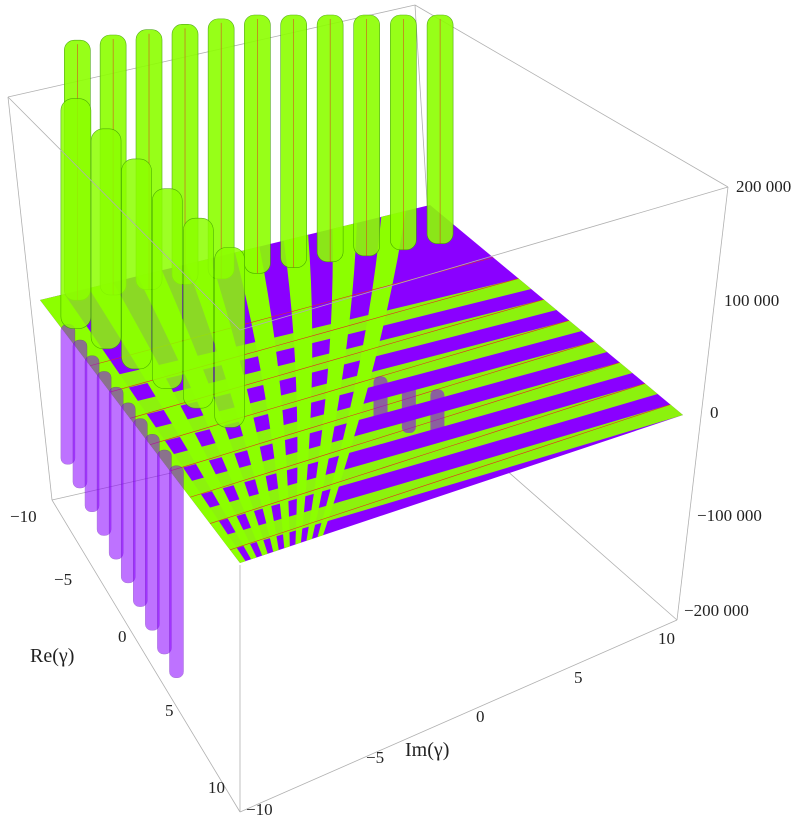 The height and width of the screenshot is (822, 810). I want to click on im-axis-label: Im(γ), so click(427, 750).